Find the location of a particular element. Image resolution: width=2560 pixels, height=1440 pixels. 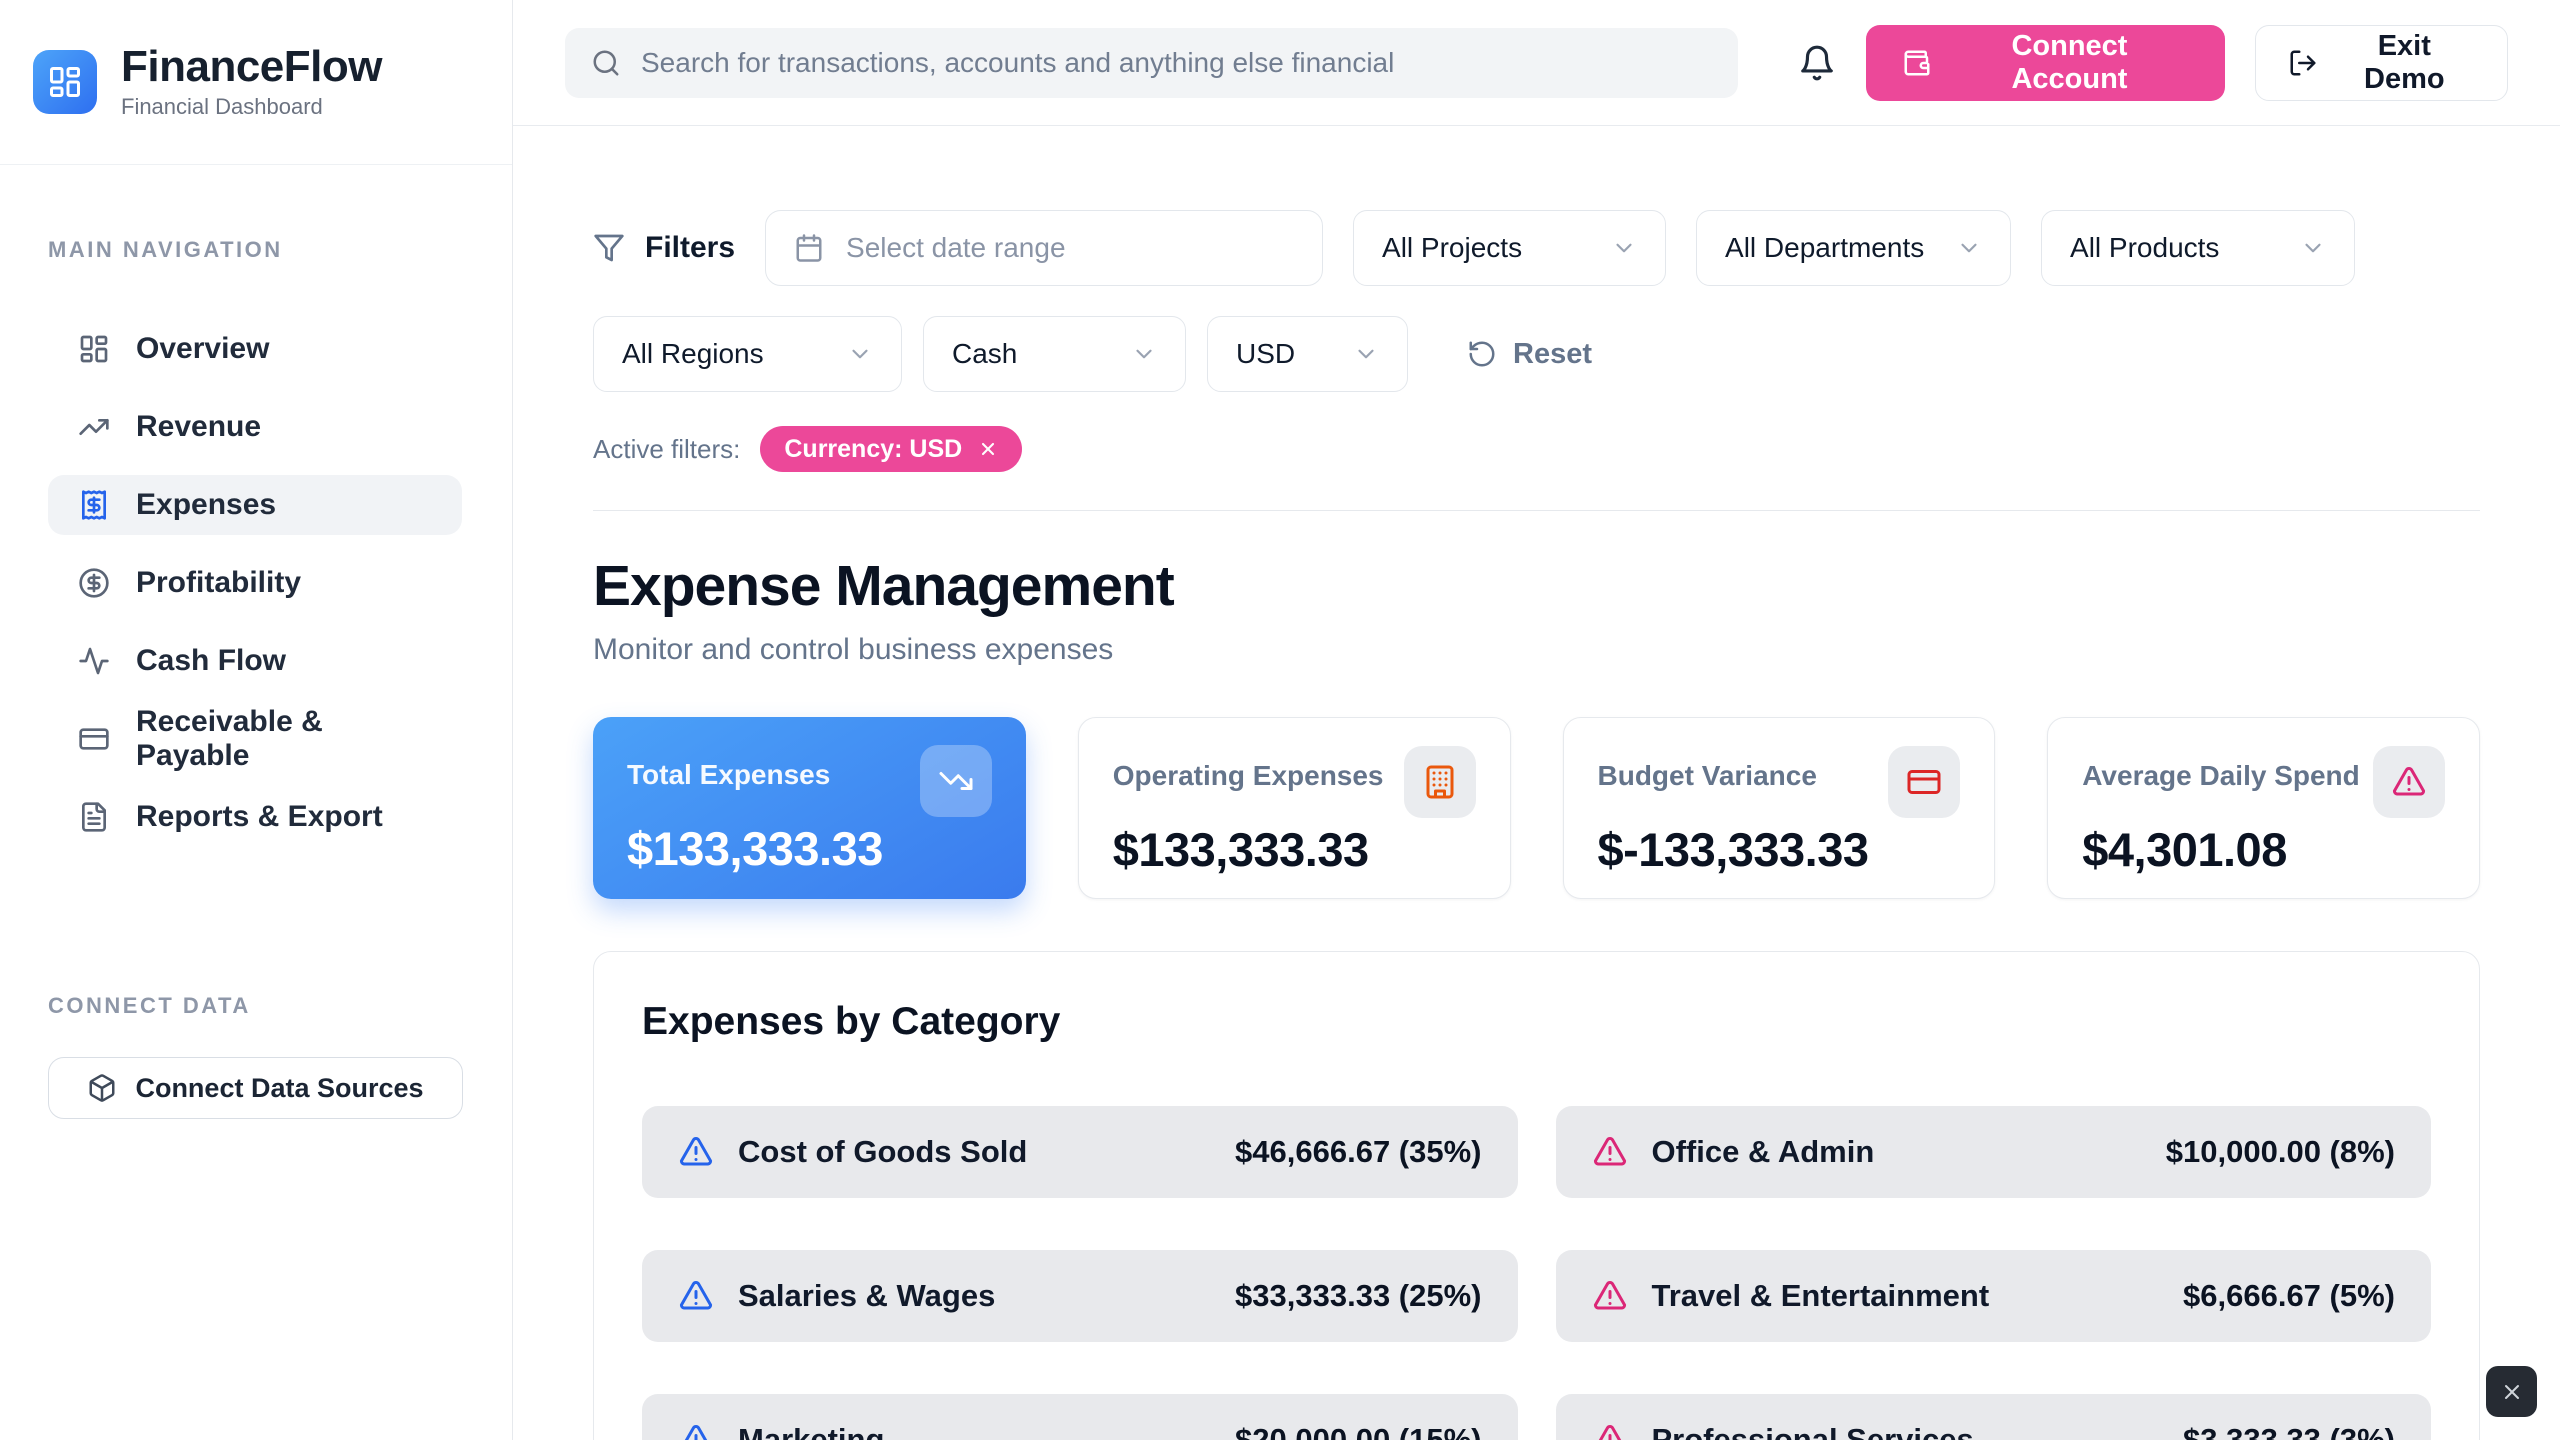

sidebar-item-revenue: Revenue is located at coordinates (255, 427).